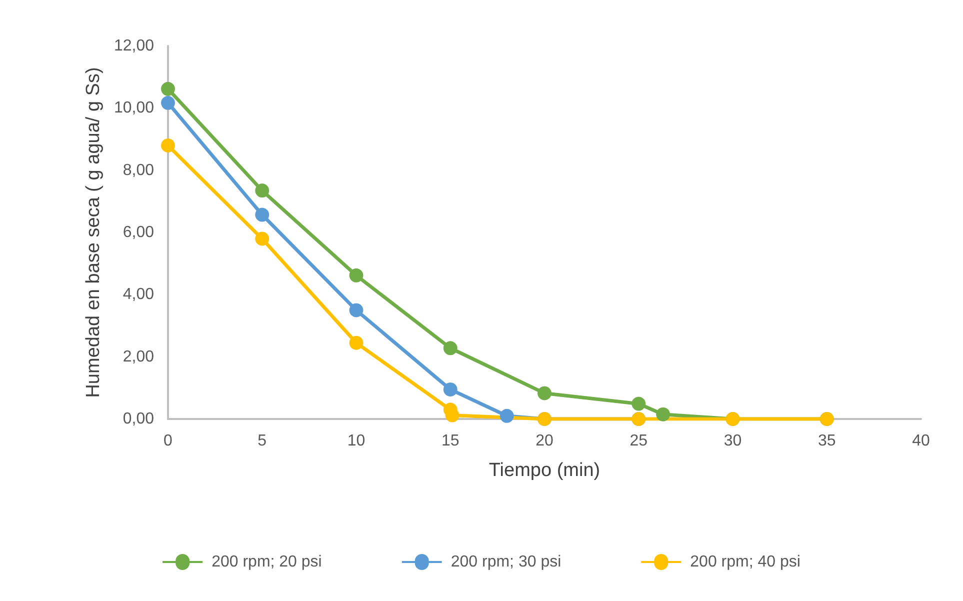 Image resolution: width=963 pixels, height=601 pixels. I want to click on y-axis-title: Humedad en base seca ( g agua/ g Ss), so click(93, 232).